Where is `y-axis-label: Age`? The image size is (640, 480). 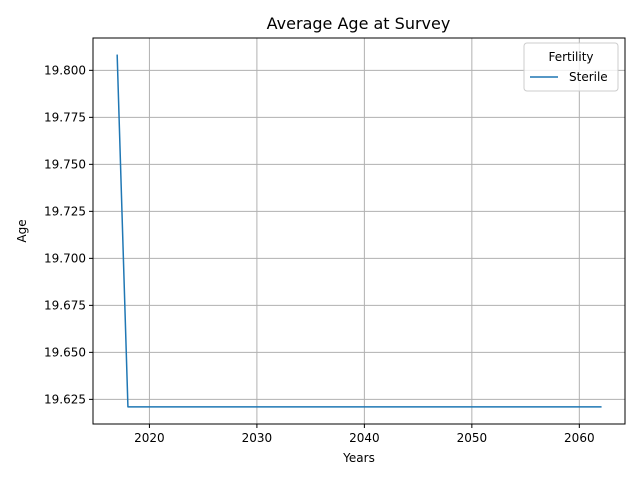
y-axis-label: Age is located at coordinates (22, 230).